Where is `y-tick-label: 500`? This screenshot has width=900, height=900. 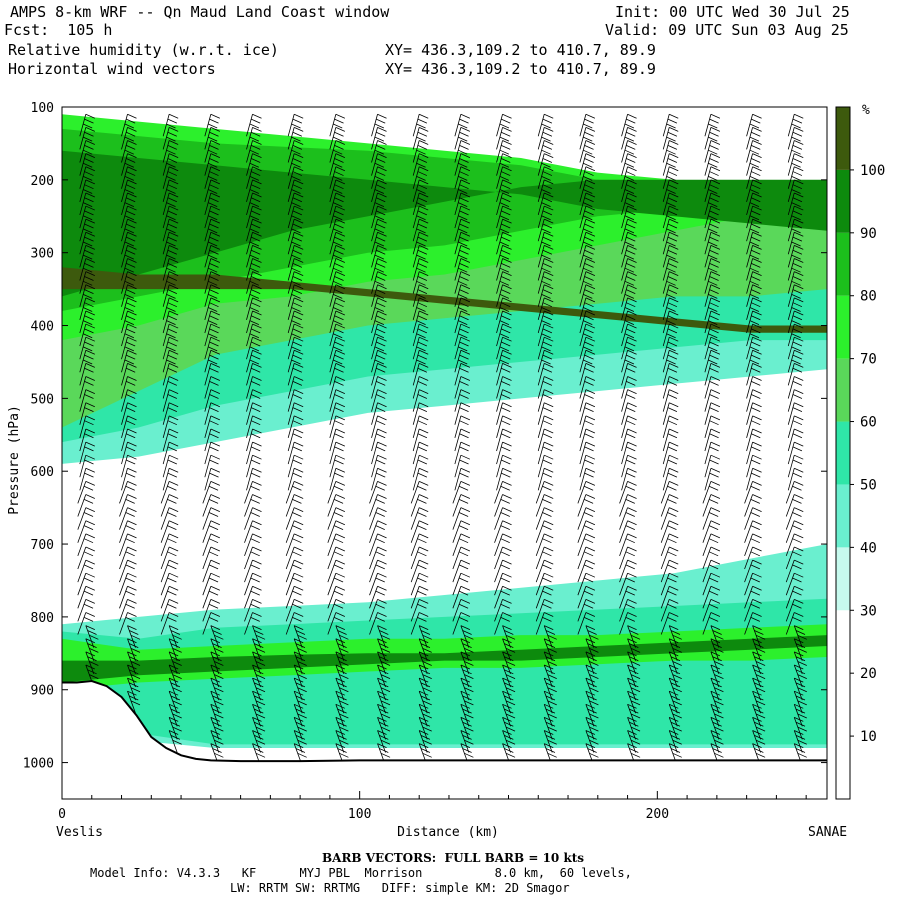 y-tick-label: 500 is located at coordinates (42, 399).